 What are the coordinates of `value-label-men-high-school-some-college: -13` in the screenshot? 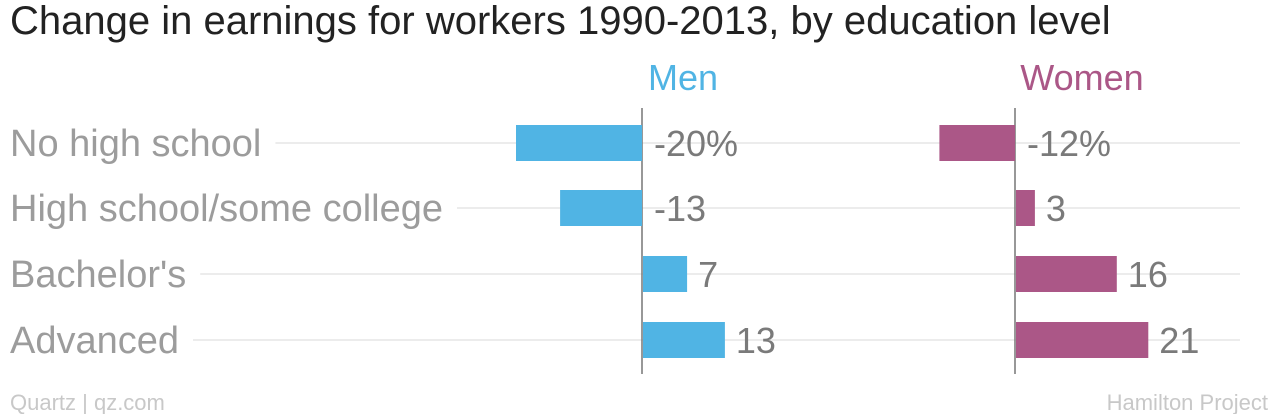 It's located at (680, 208).